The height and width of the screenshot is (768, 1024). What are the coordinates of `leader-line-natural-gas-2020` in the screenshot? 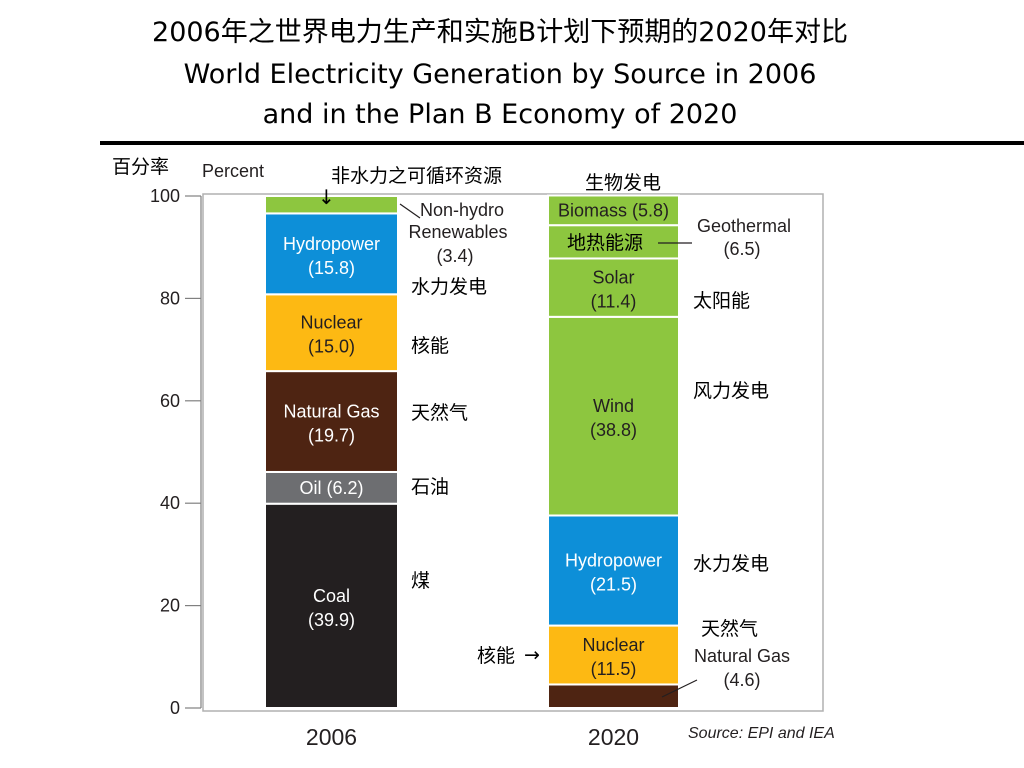 It's located at (679, 688).